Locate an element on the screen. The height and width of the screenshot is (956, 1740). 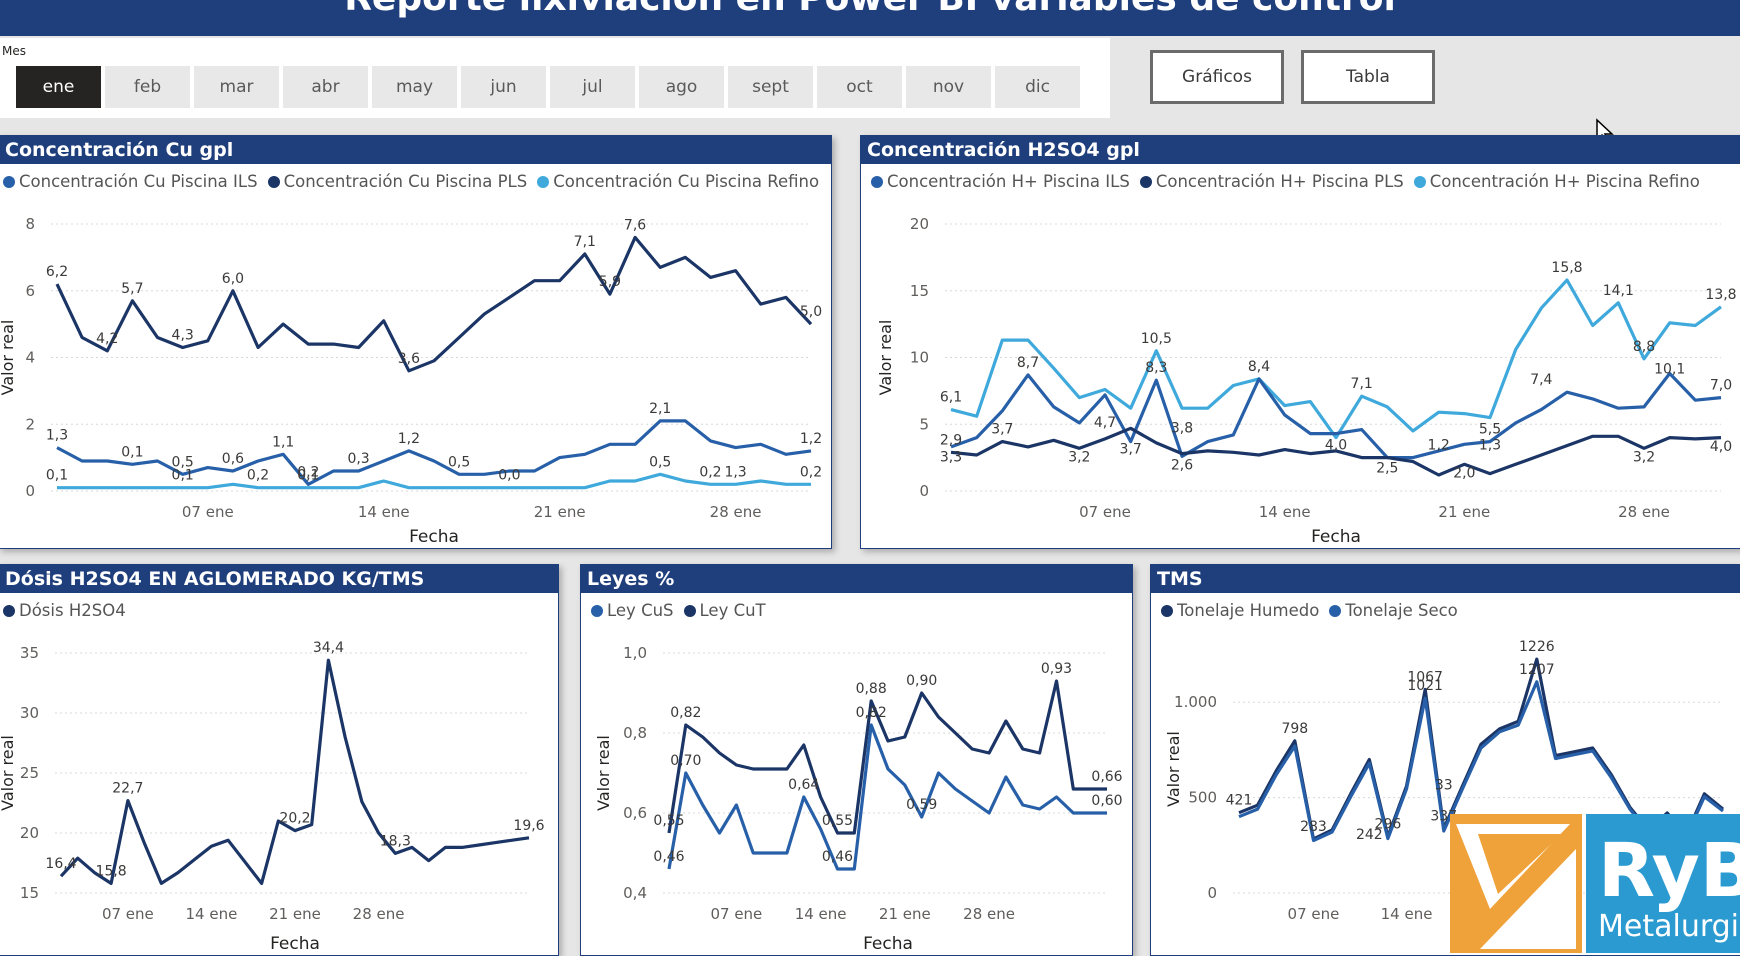
data-label: 0,3 is located at coordinates (358, 459).